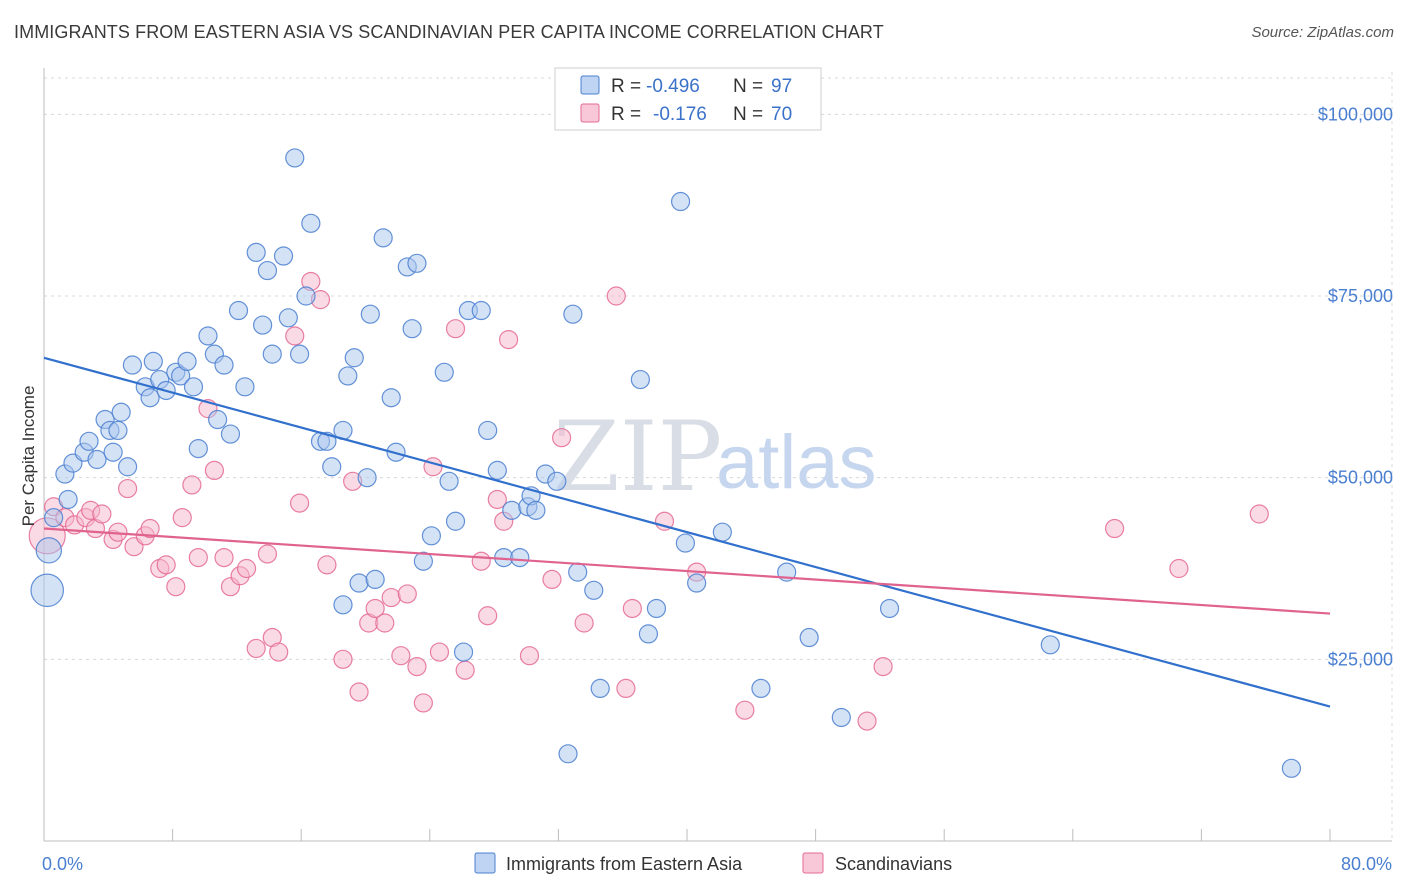 The width and height of the screenshot is (1406, 892). I want to click on x-tick-label-max: 80.0%, so click(1366, 864).